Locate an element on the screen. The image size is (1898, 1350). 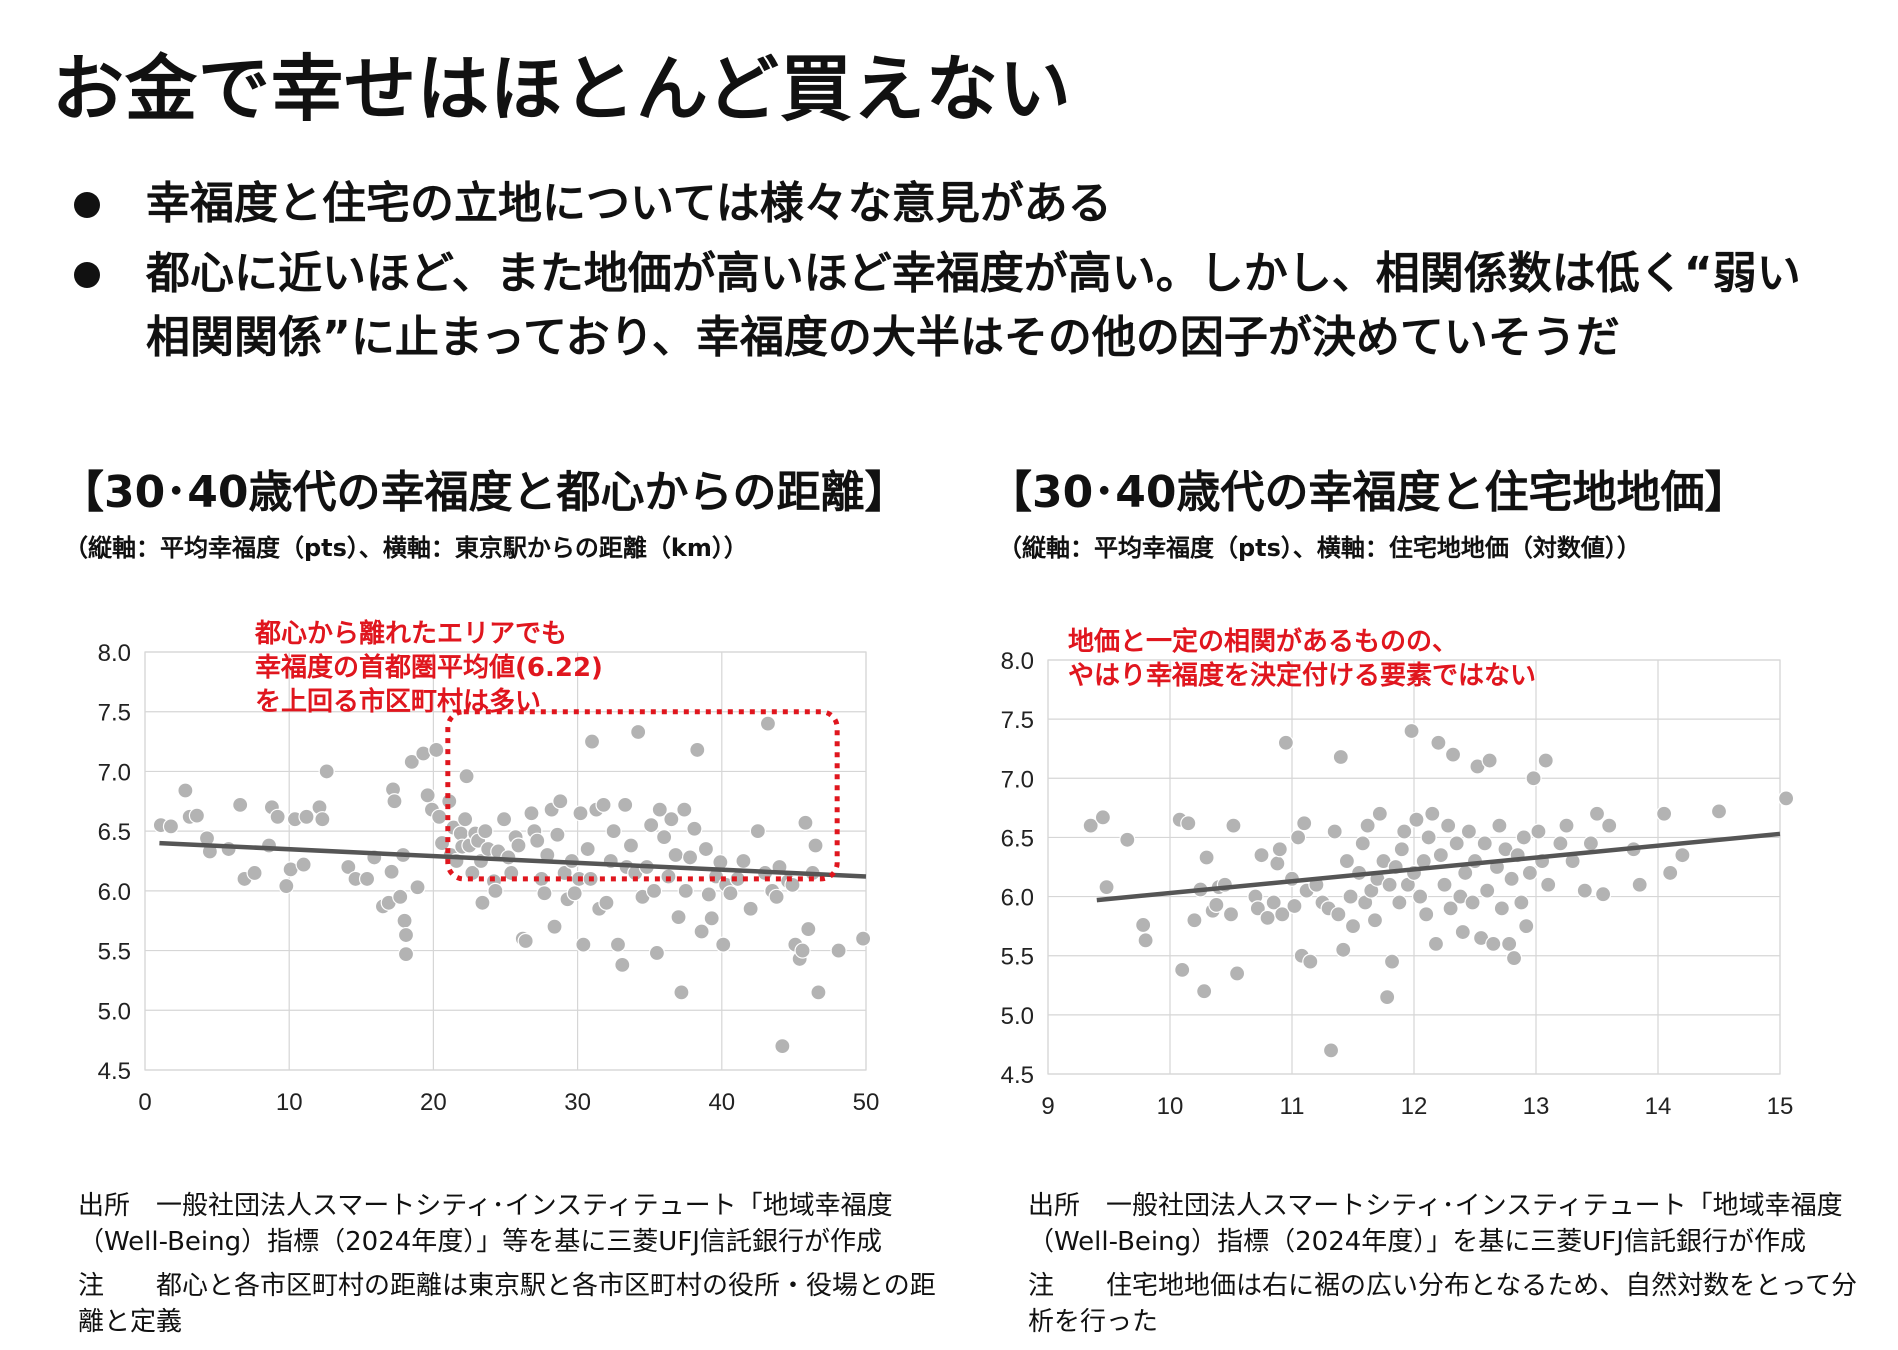
x-tick-label: 30 is located at coordinates (577, 1102).